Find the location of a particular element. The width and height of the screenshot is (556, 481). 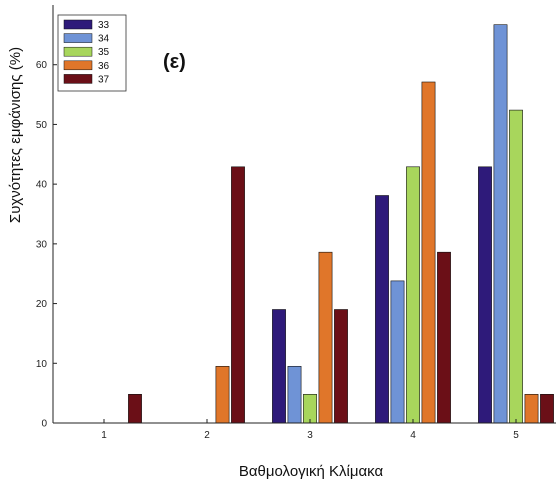

y-tick-label-50: 50 is located at coordinates (42, 125).